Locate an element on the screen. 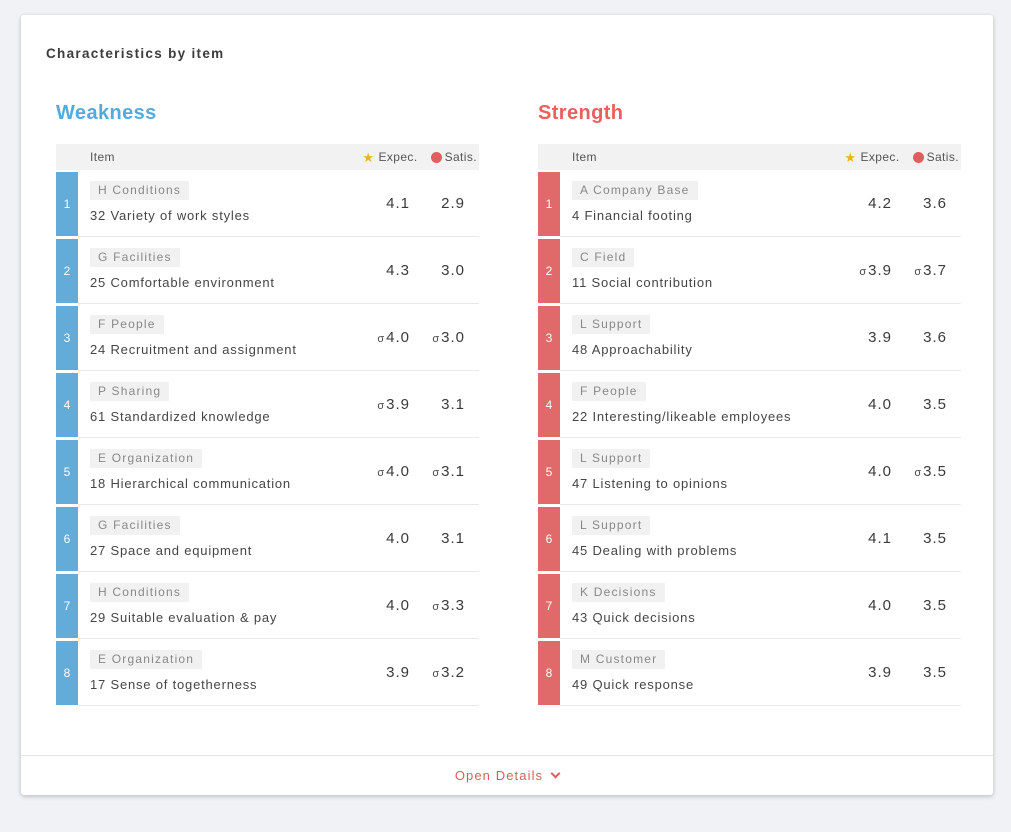 The width and height of the screenshot is (1011, 832). category-tag: H Conditions is located at coordinates (140, 190).